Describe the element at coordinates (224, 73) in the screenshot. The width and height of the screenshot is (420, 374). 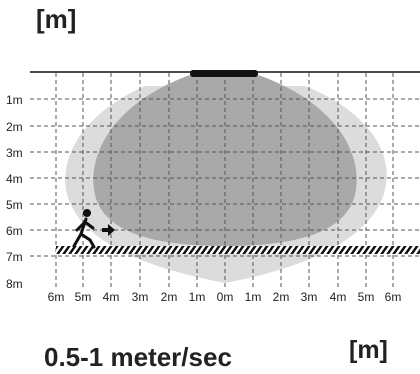
I see `sensor-device` at that location.